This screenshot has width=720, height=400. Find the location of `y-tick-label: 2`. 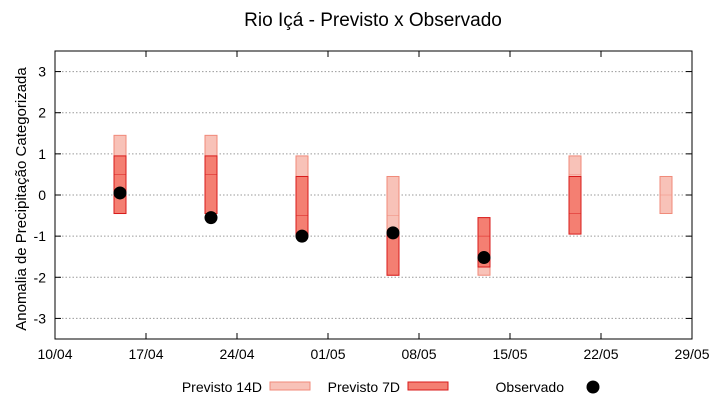

y-tick-label: 2 is located at coordinates (42, 113).